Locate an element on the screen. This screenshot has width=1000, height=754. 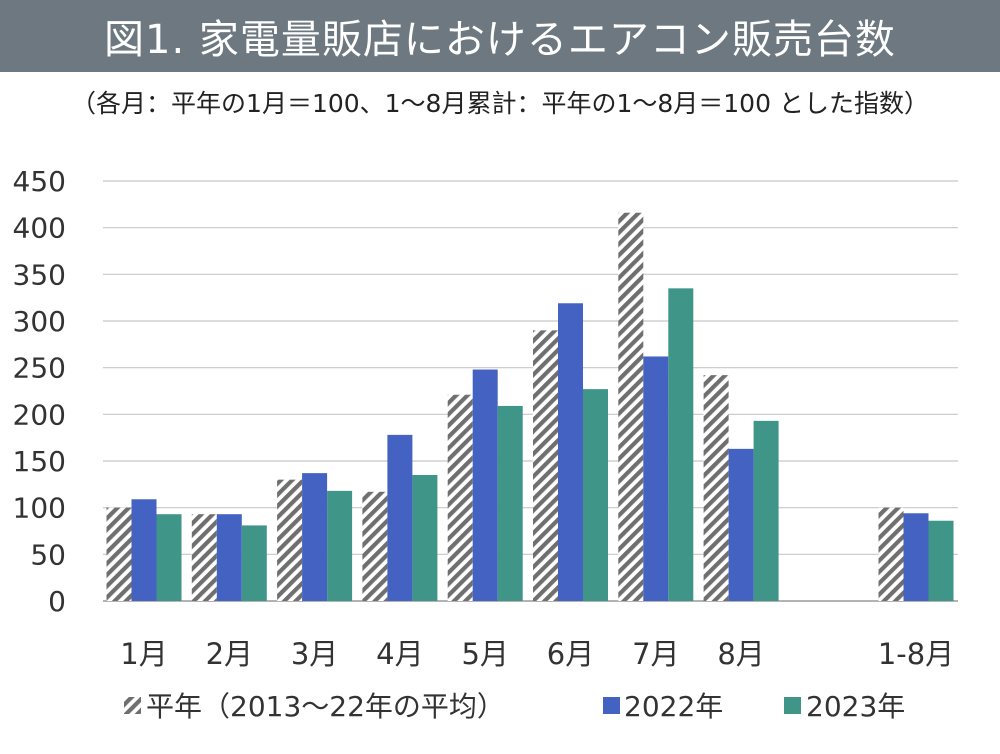
x-axis-labels: 1月 2月 3月 4月 5月 6月 7月 8月 1-8月 is located at coordinates (537, 654).